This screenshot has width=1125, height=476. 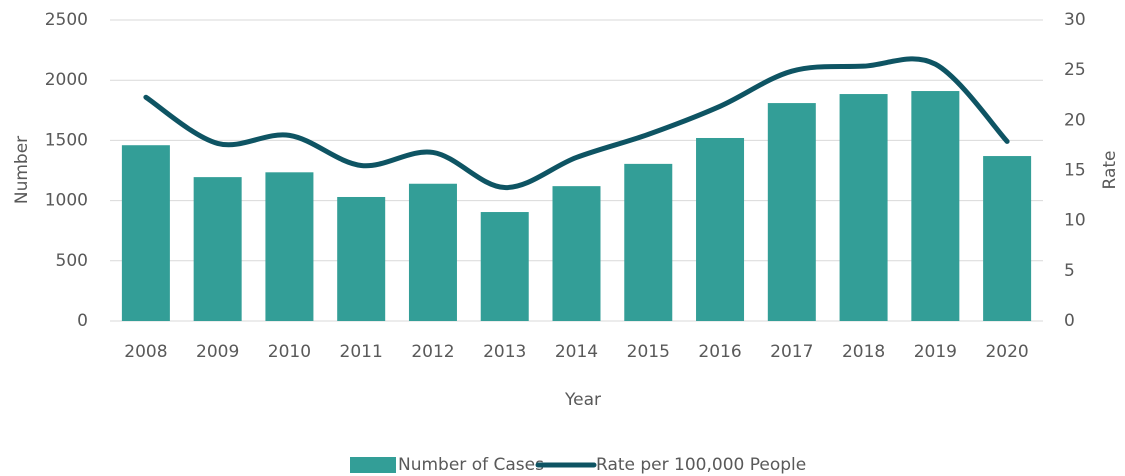 I want to click on y-tick-label: 2000, so click(x=66, y=80).